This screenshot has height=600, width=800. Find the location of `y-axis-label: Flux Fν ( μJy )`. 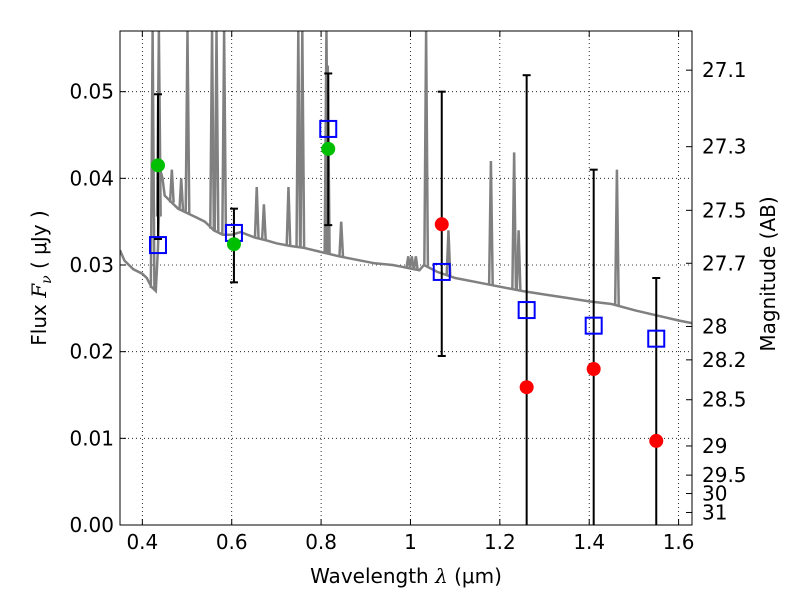

y-axis-label: Flux Fν ( μJy ) is located at coordinates (41, 277).